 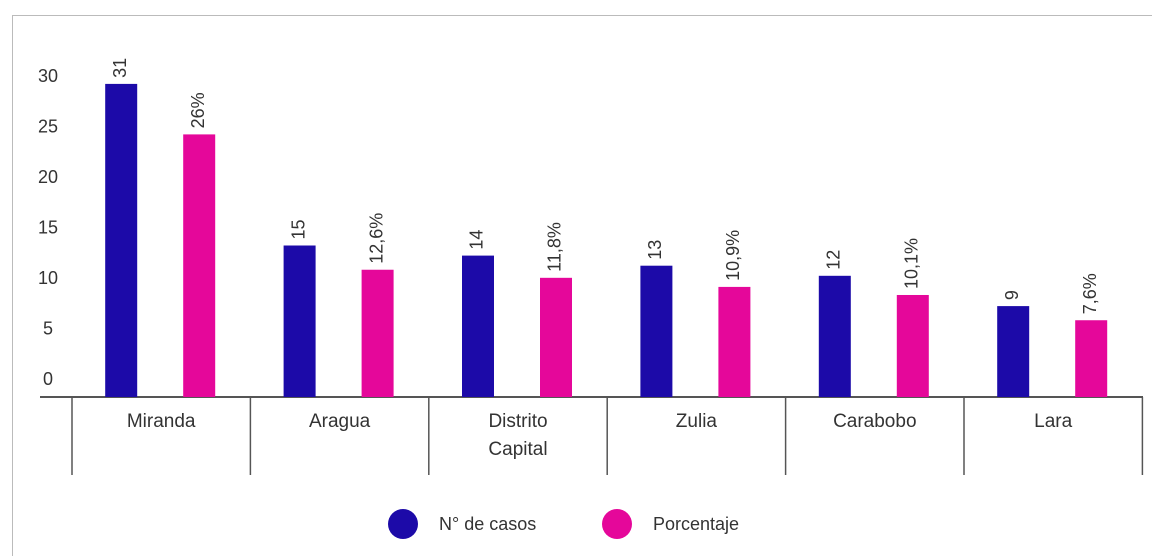 What do you see at coordinates (696, 421) in the screenshot?
I see `x-tick-label: Zulia` at bounding box center [696, 421].